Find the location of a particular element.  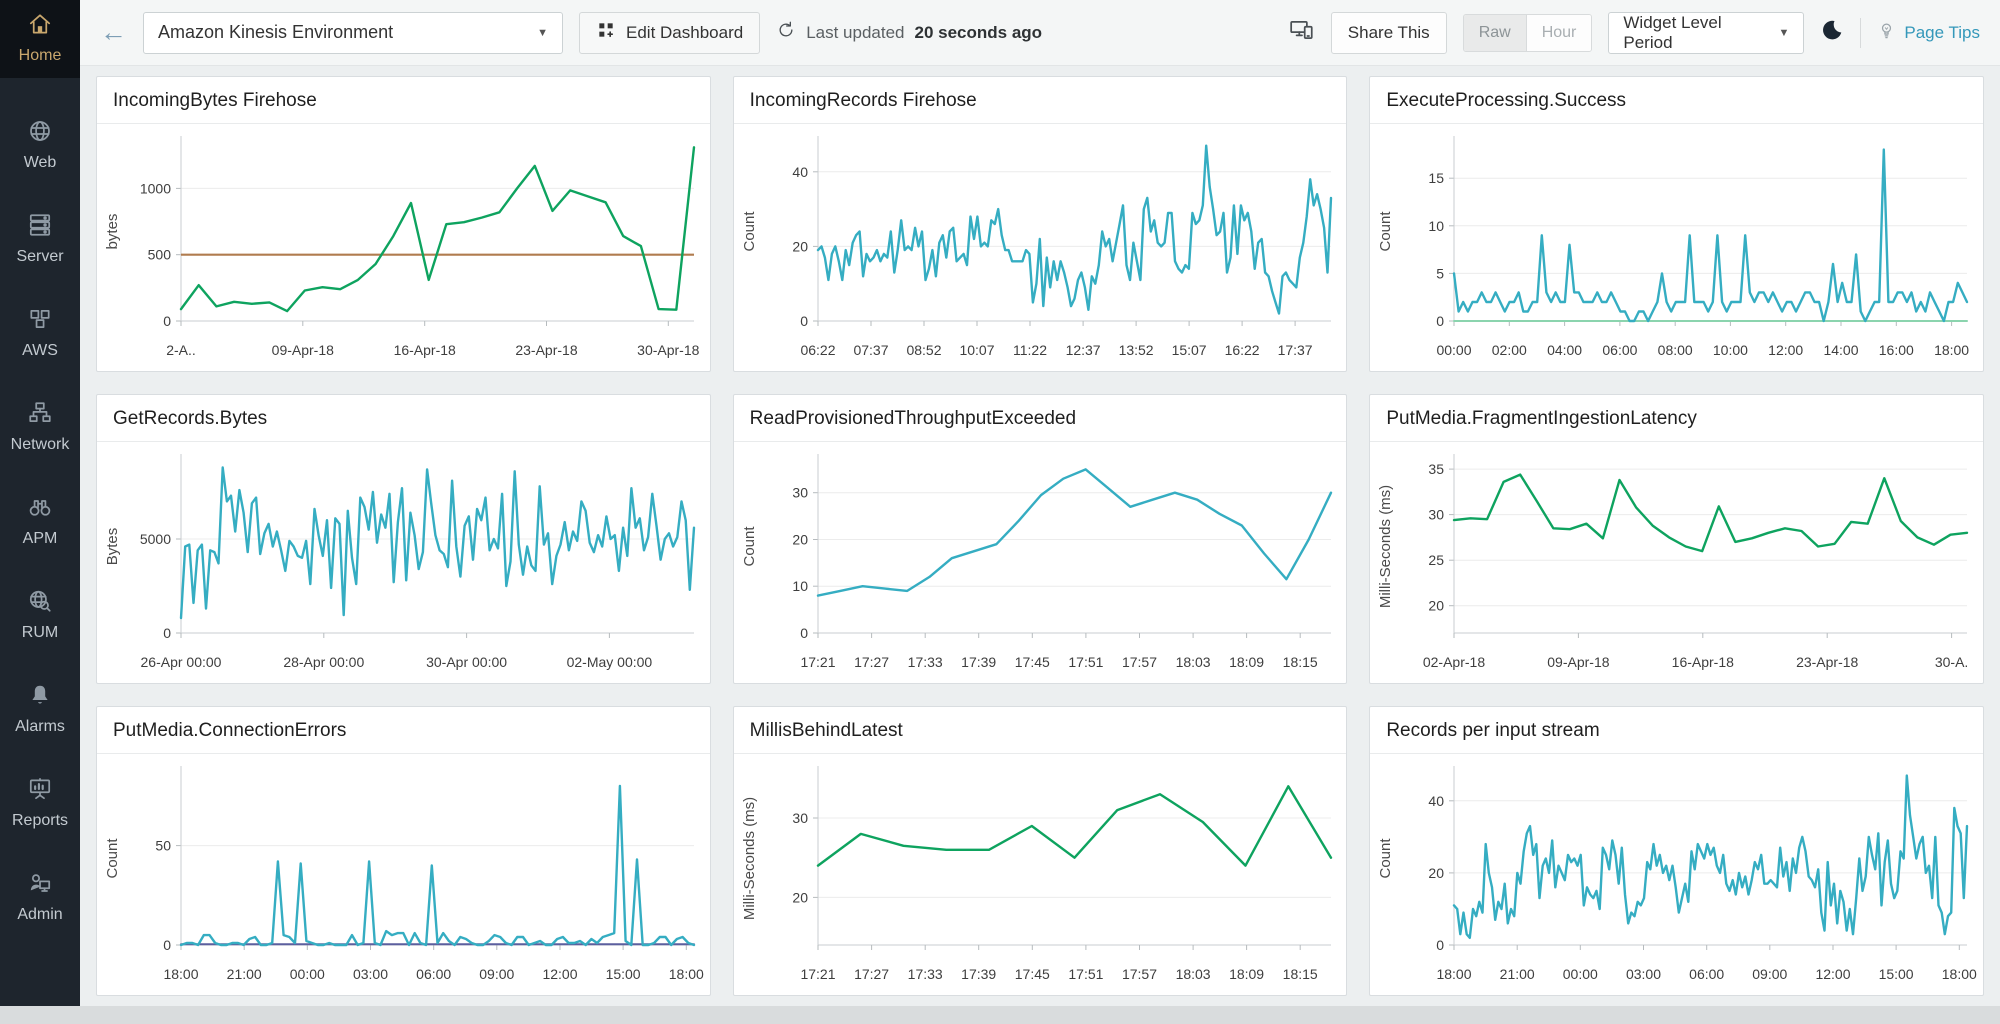

widget-title: PutMedia.ConnectionErrors is located at coordinates (403, 730).